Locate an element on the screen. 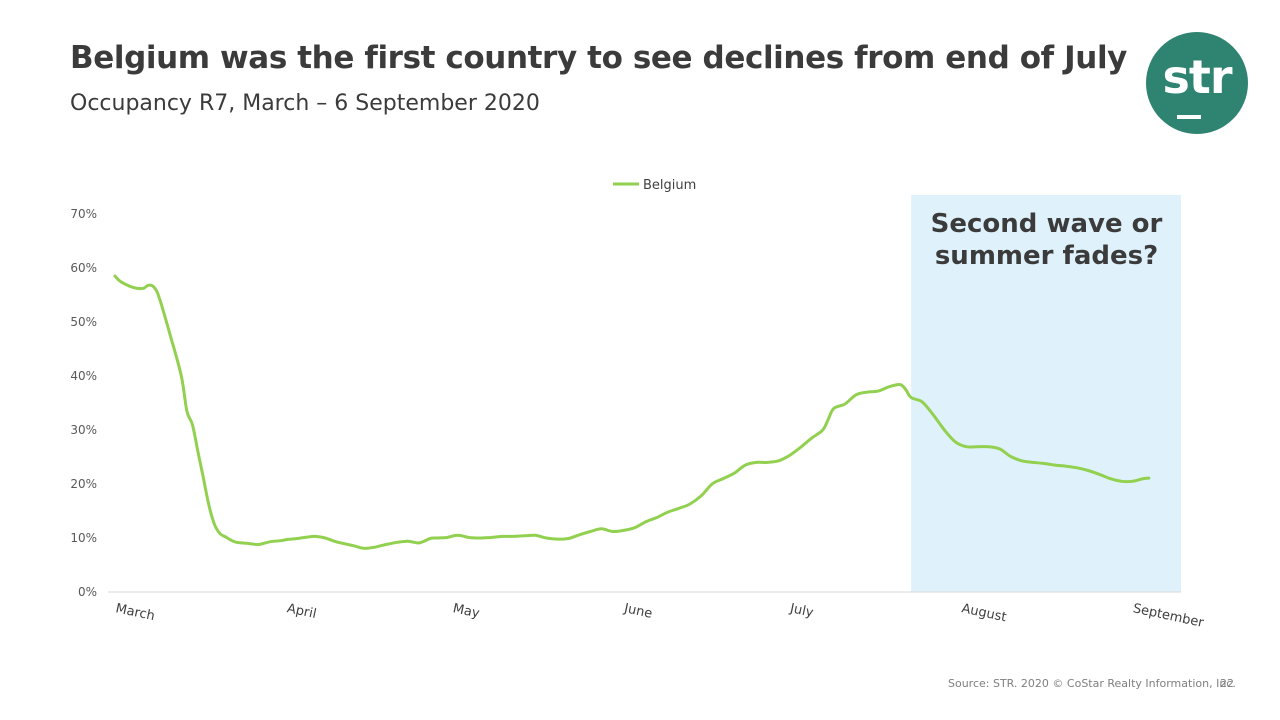  str-logo: str is located at coordinates (1197, 83).